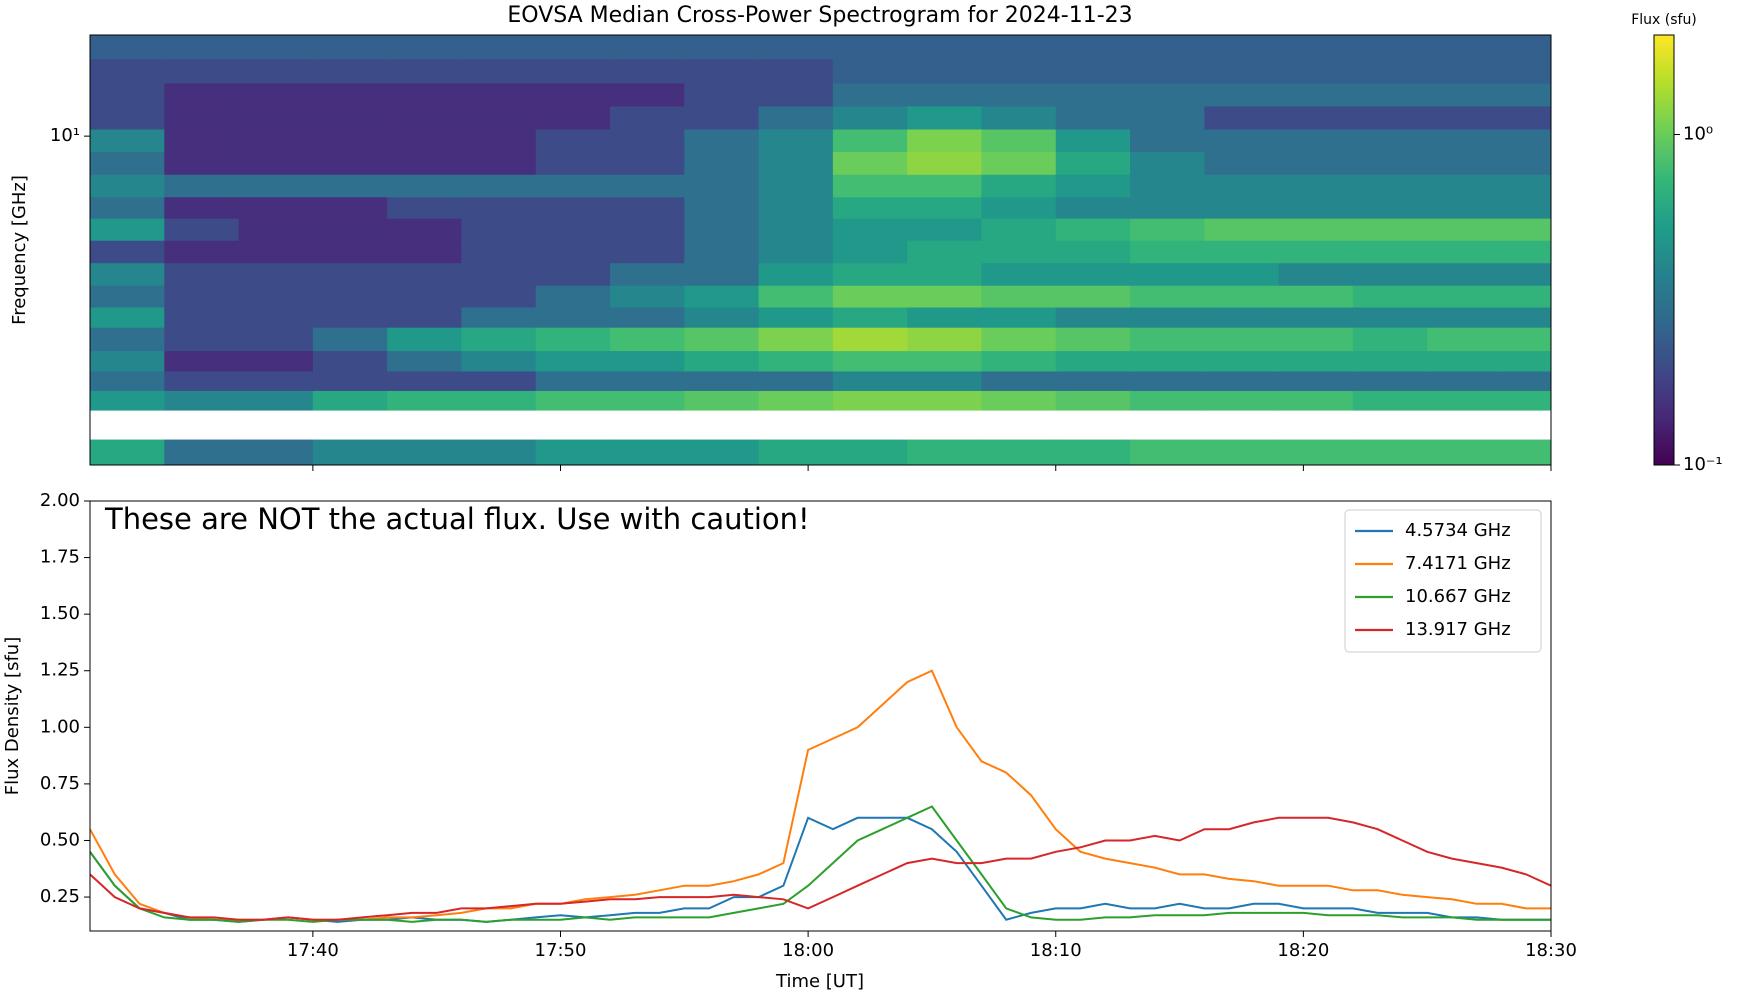  I want to click on x-tick-label: 17:50, so click(561, 950).